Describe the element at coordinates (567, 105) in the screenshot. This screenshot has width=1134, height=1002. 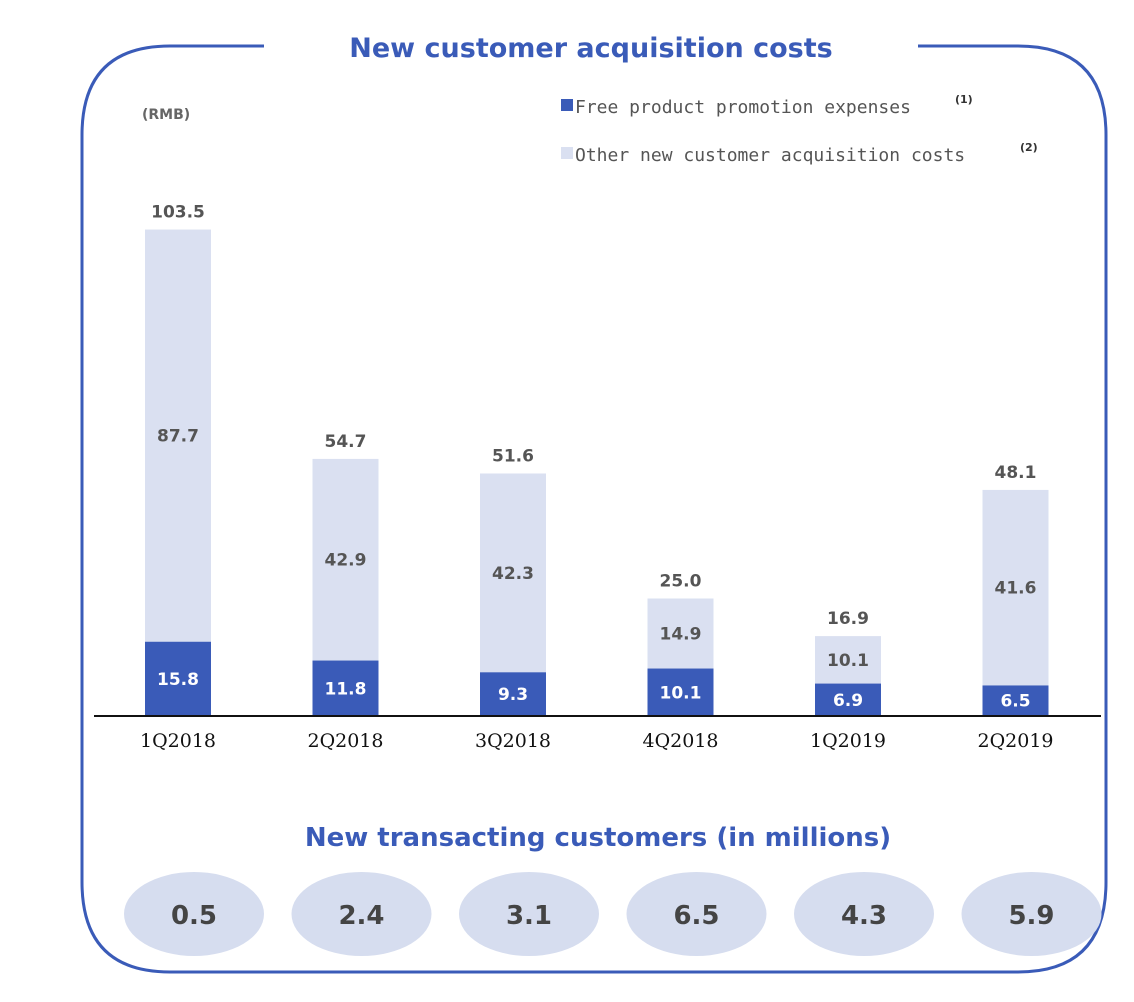
I see `legend-swatch-free-product` at that location.